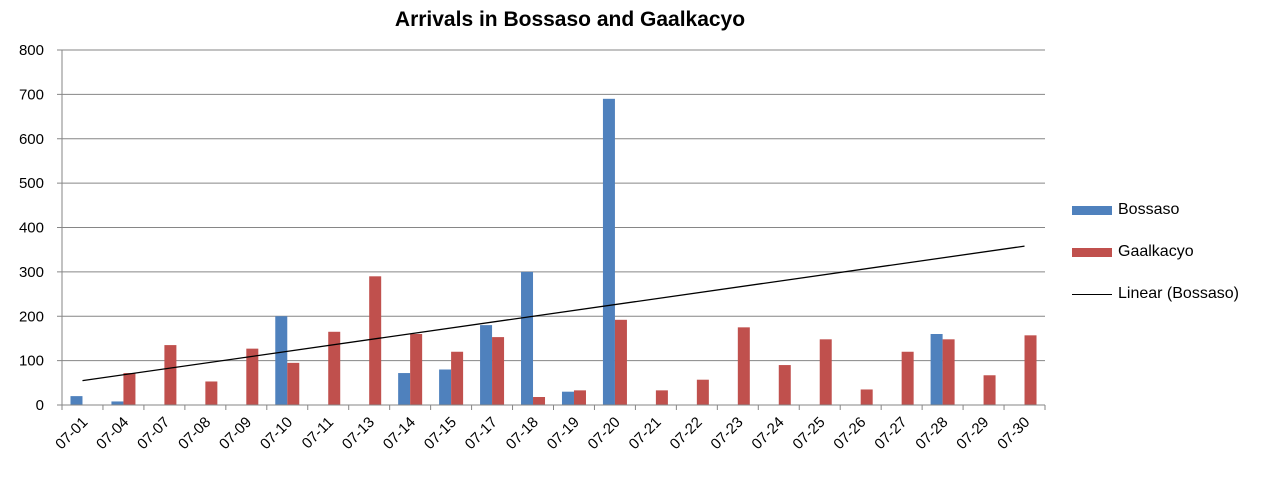 This screenshot has width=1278, height=483. What do you see at coordinates (1149, 209) in the screenshot?
I see `legend-label-bossaso: Bossaso` at bounding box center [1149, 209].